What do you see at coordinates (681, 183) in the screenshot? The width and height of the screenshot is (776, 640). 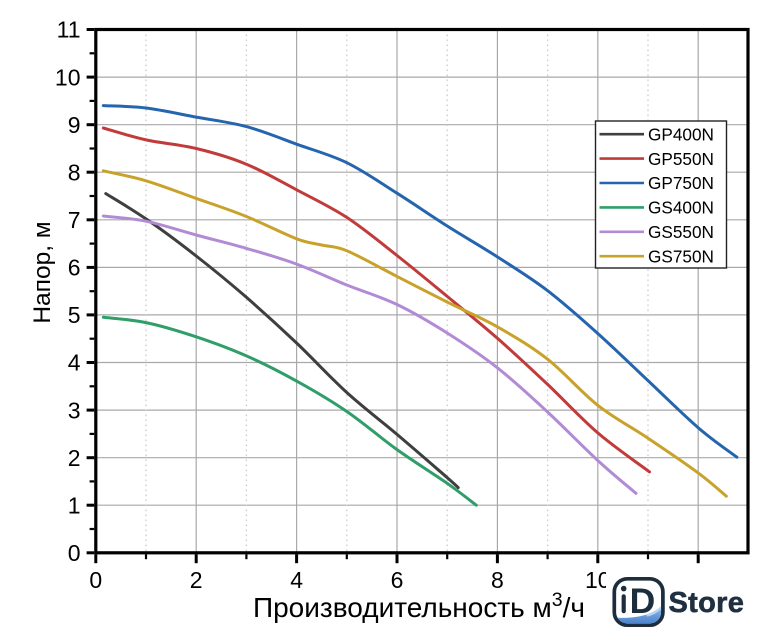 I see `svg-text: GP750N` at bounding box center [681, 183].